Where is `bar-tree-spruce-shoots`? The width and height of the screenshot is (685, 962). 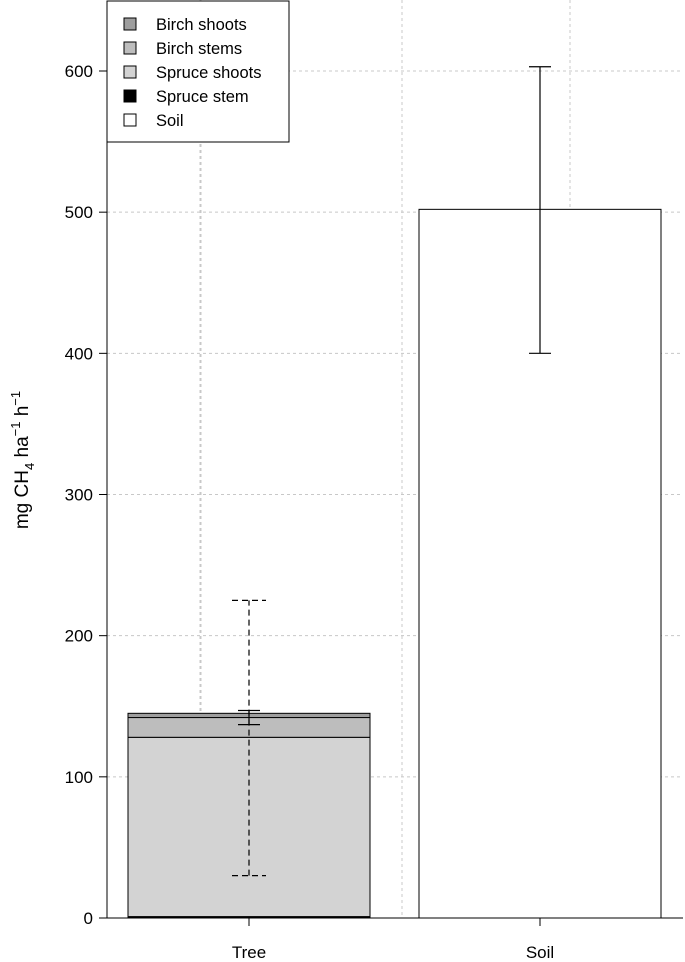 bar-tree-spruce-shoots is located at coordinates (249, 827).